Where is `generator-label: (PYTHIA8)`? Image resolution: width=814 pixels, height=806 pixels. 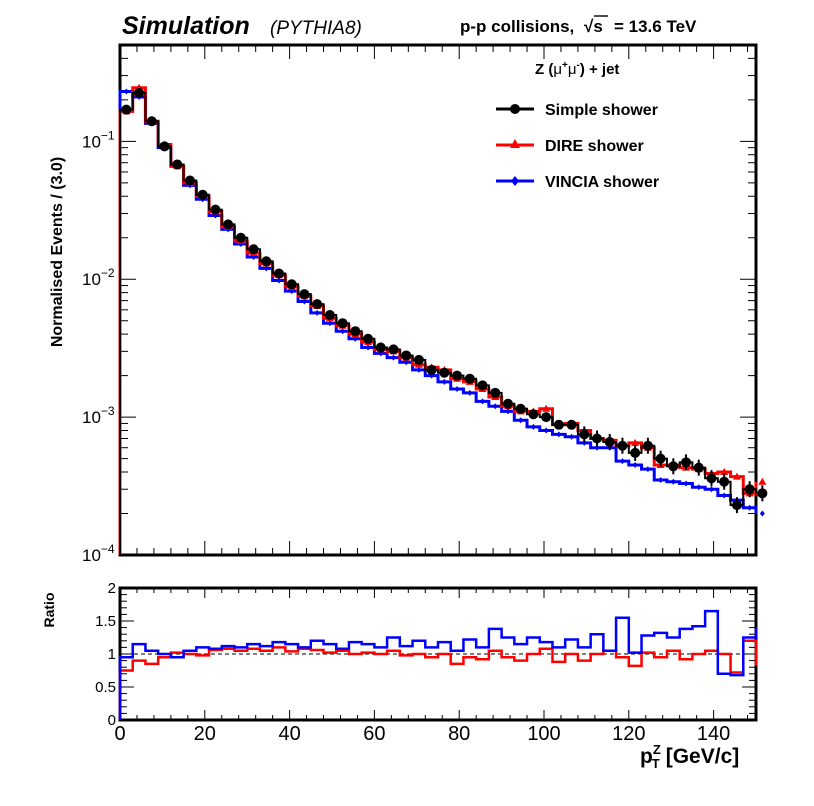 generator-label: (PYTHIA8) is located at coordinates (316, 28).